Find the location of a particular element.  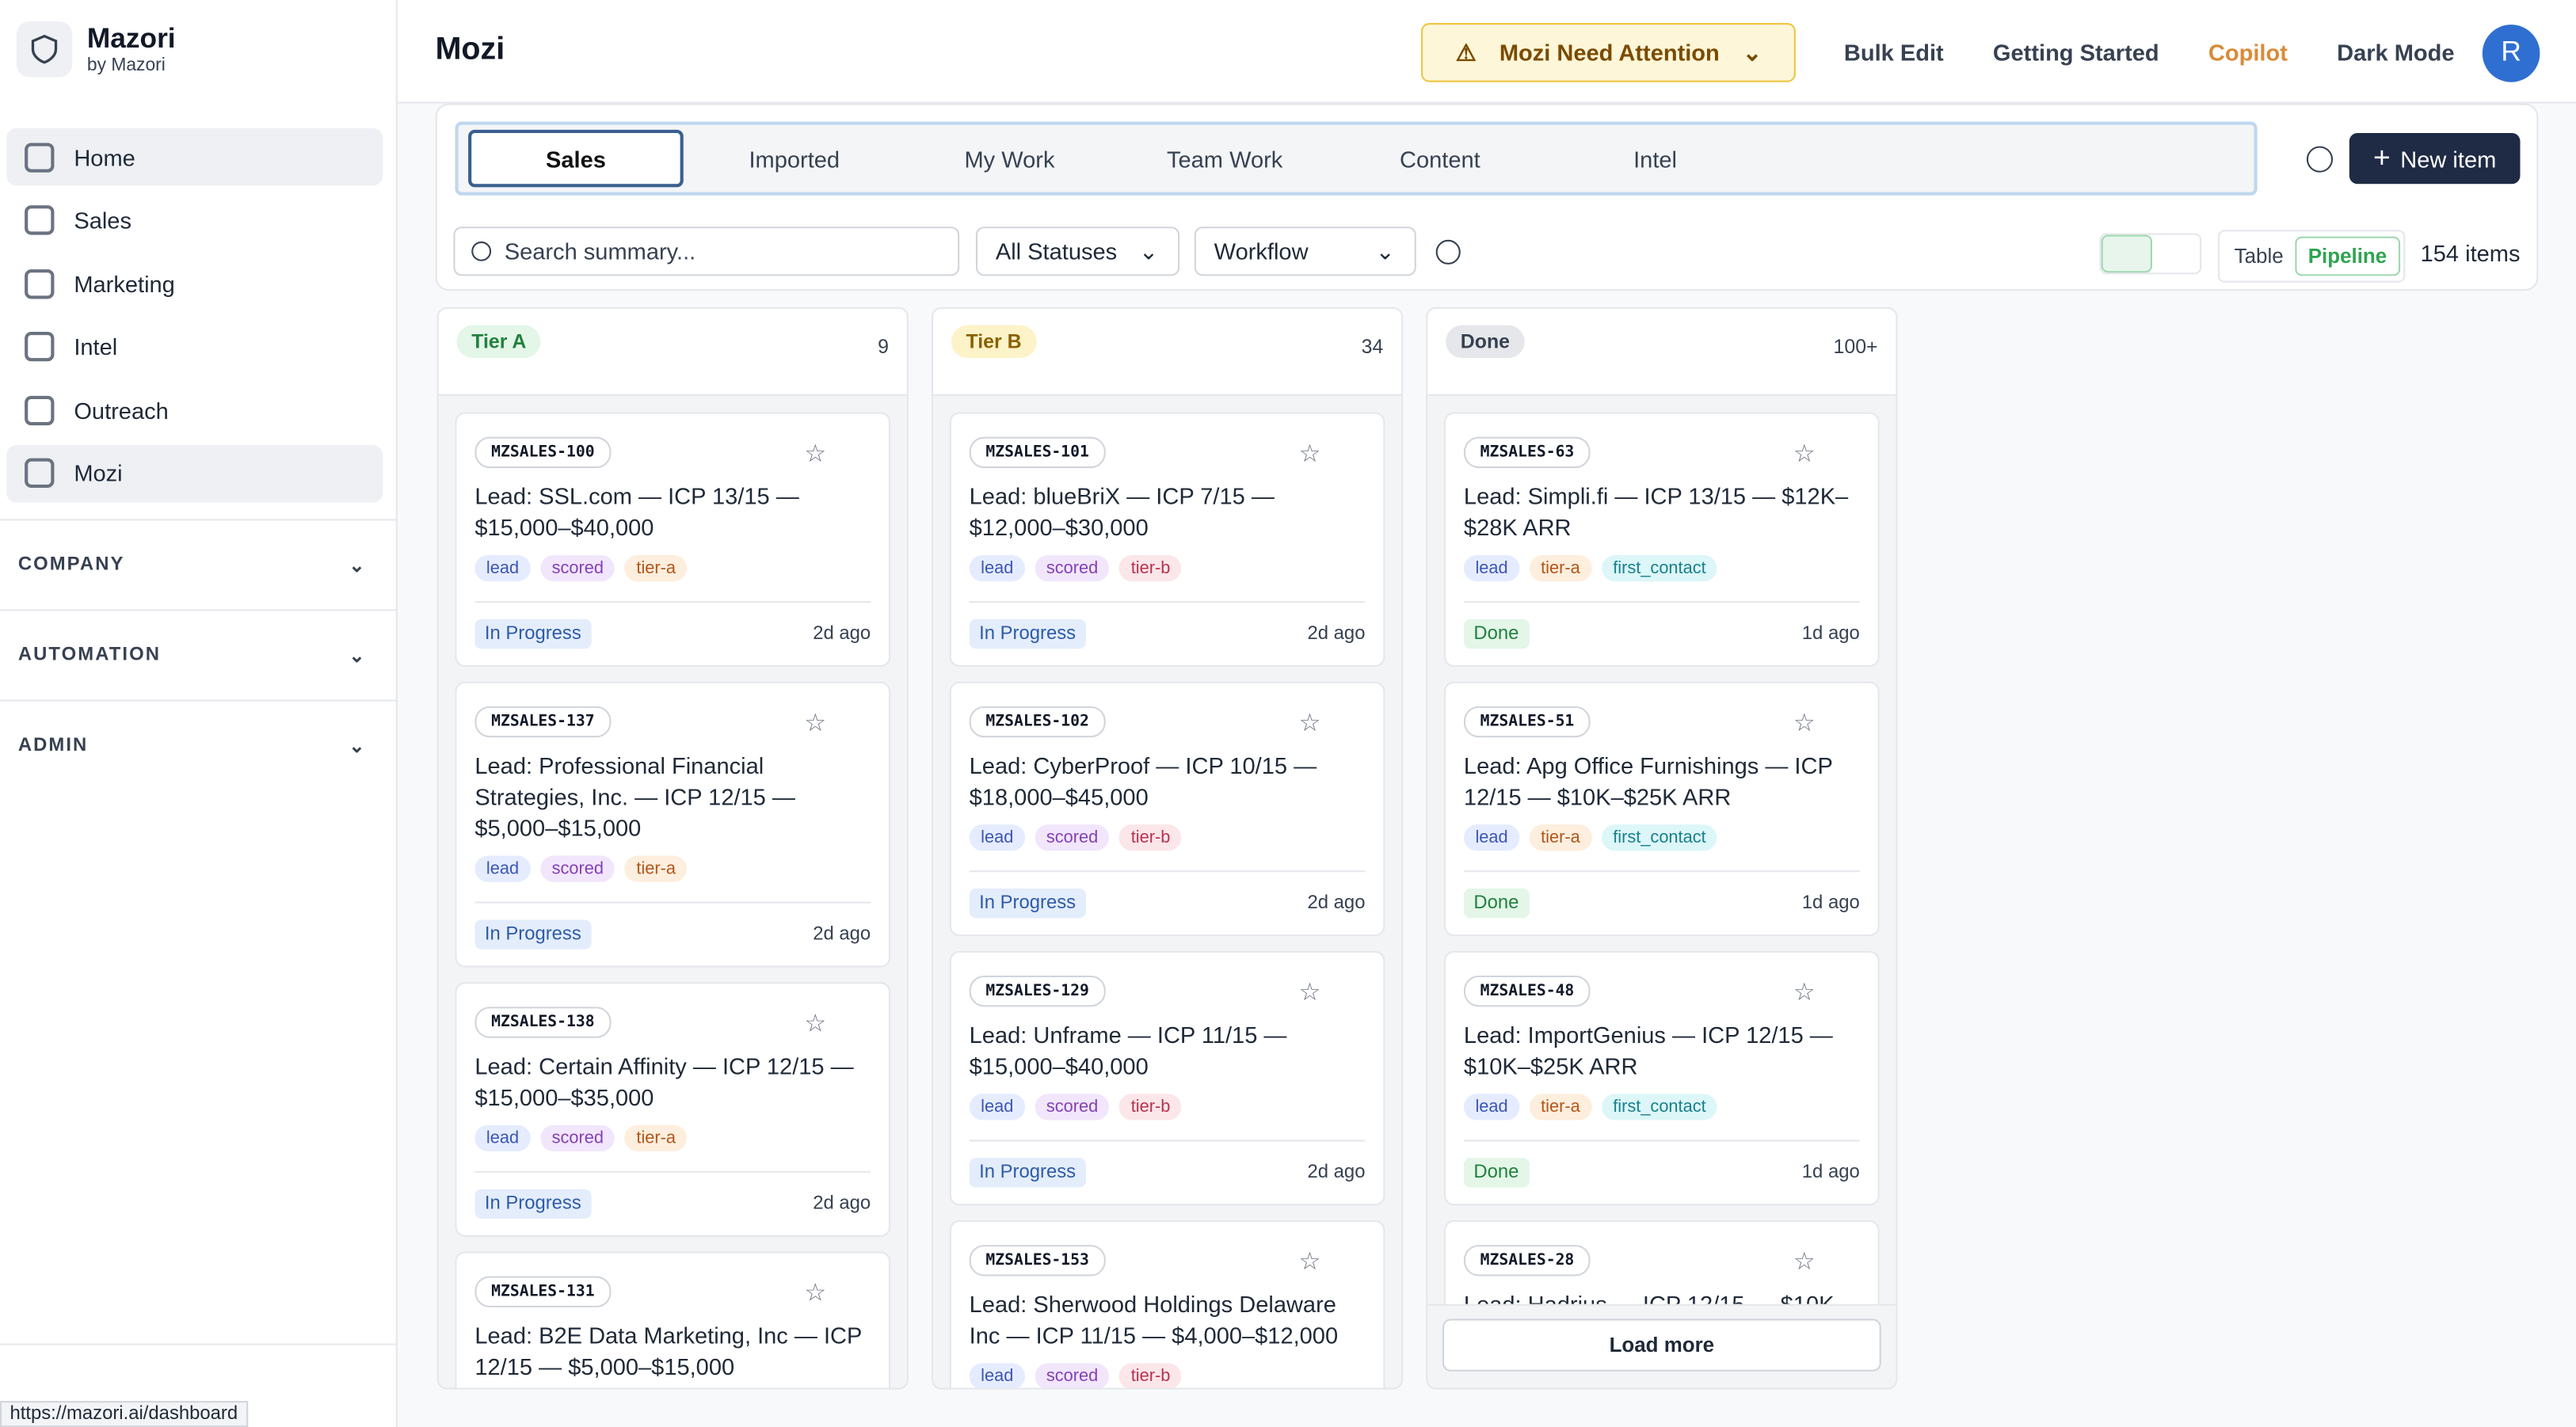

nav-section: AUTOMATION ⌄ is located at coordinates (198, 653).